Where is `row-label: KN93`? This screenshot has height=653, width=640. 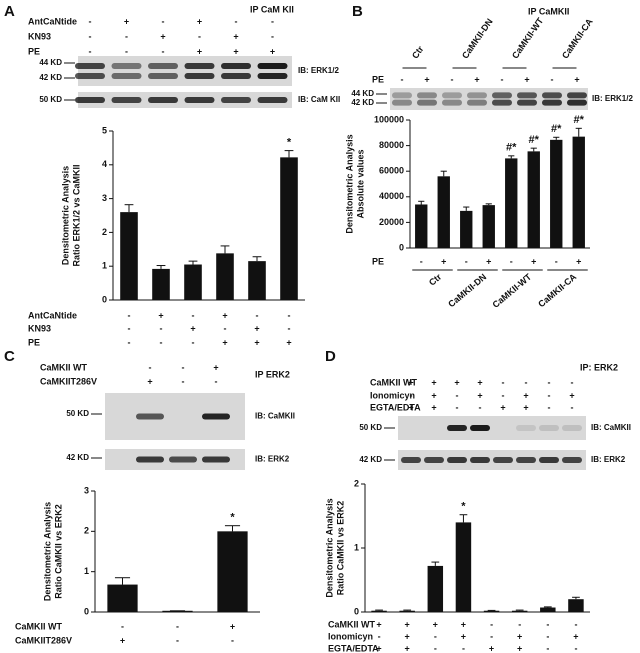 row-label: KN93 is located at coordinates (39, 328).